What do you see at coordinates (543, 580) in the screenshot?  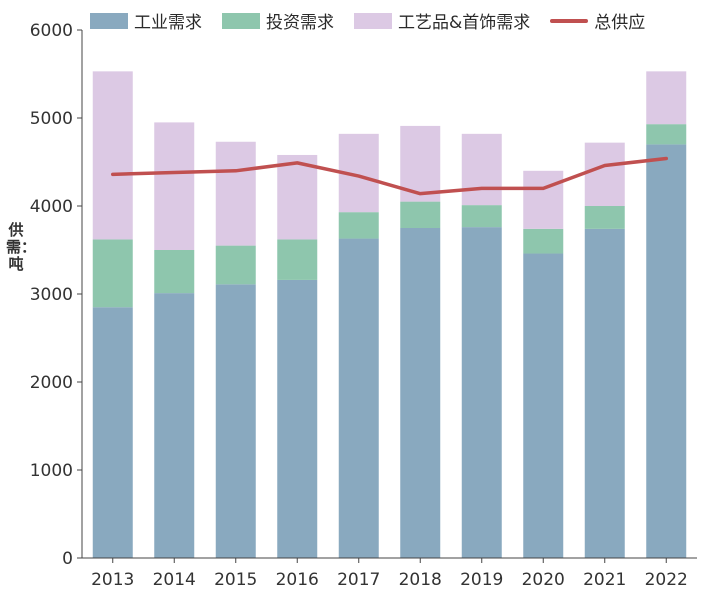 I see `x-tick-label-2020: 2020` at bounding box center [543, 580].